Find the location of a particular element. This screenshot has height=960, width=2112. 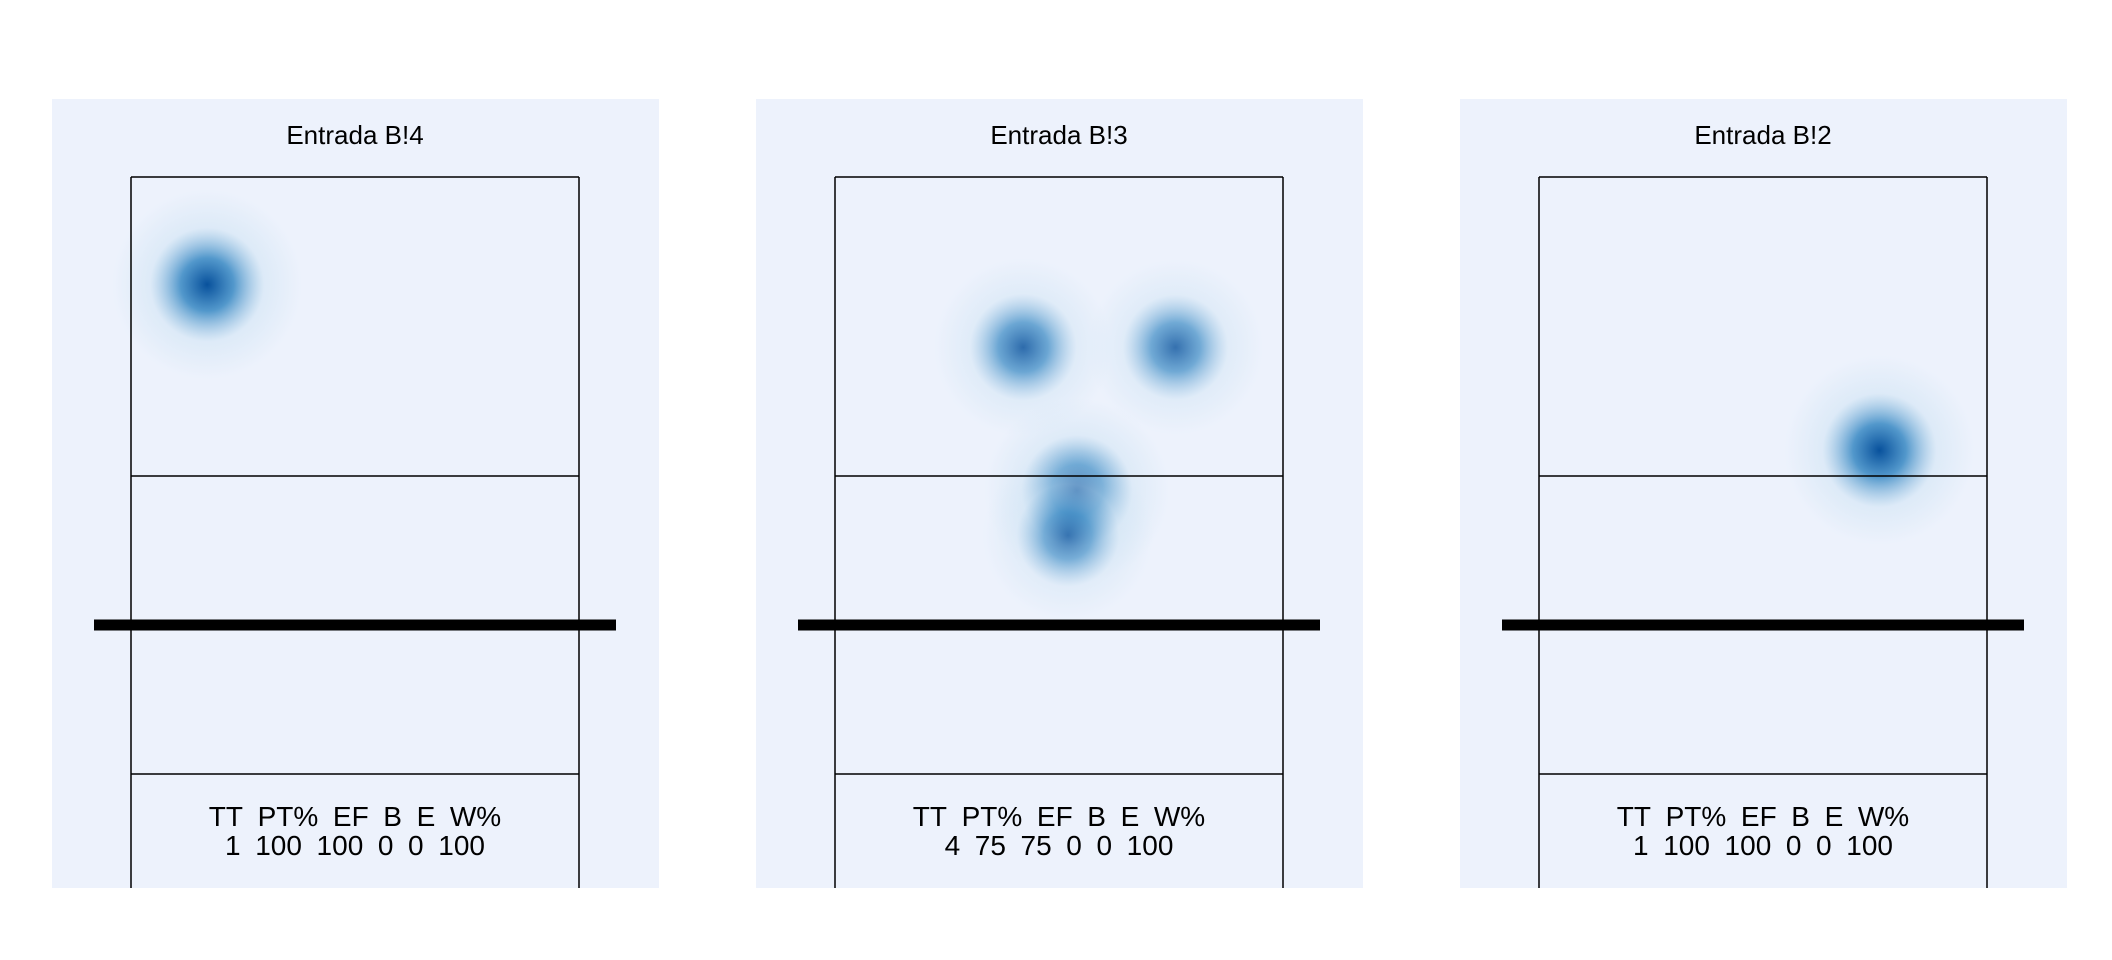

panel-title: Entrada B!3 is located at coordinates (1058, 135).